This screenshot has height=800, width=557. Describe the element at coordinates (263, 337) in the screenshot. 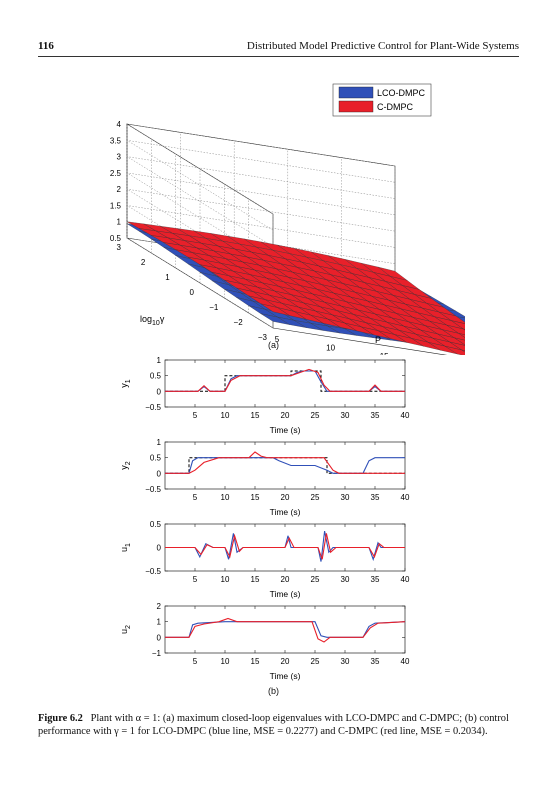

I see `log-gamma-tick-label: −3` at that location.